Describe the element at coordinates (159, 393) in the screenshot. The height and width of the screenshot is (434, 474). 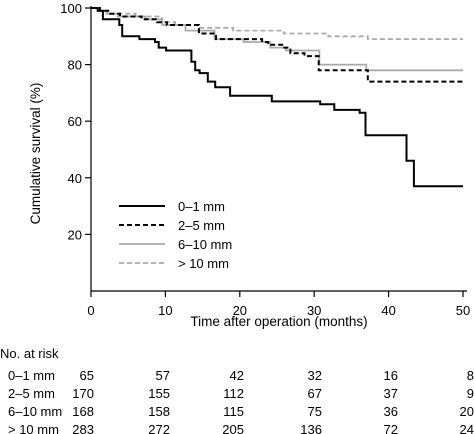
I see `risk-cell: 155` at that location.